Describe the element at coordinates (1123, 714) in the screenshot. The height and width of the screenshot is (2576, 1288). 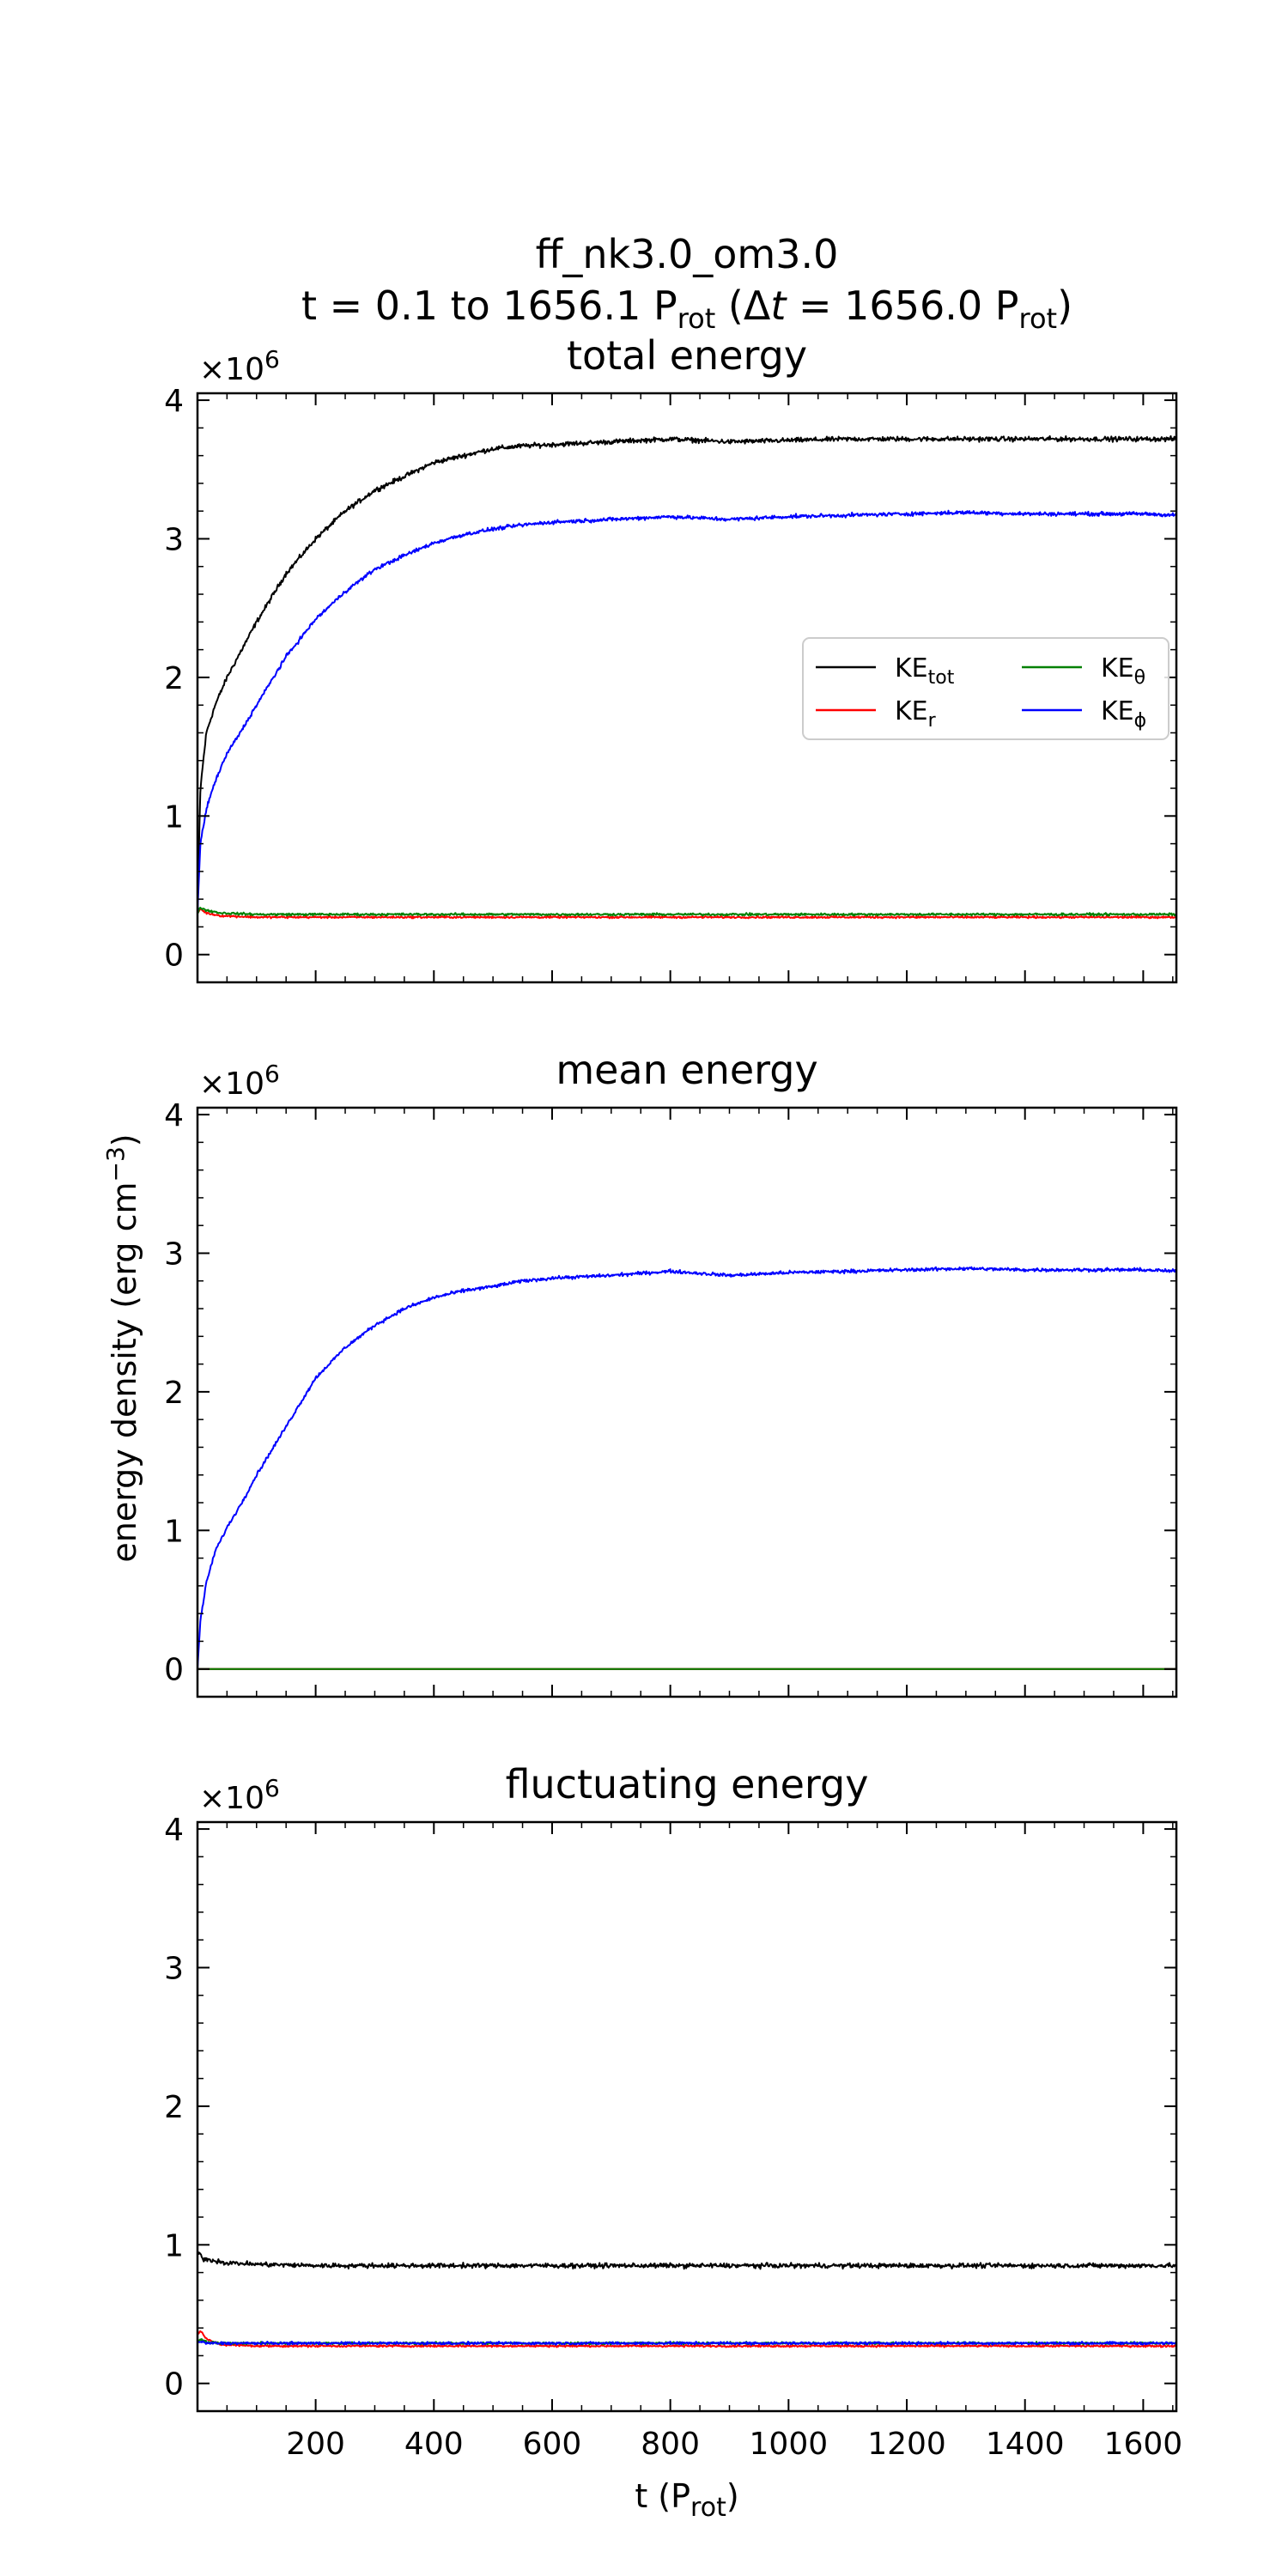
I see `svg-text: KEϕ` at that location.